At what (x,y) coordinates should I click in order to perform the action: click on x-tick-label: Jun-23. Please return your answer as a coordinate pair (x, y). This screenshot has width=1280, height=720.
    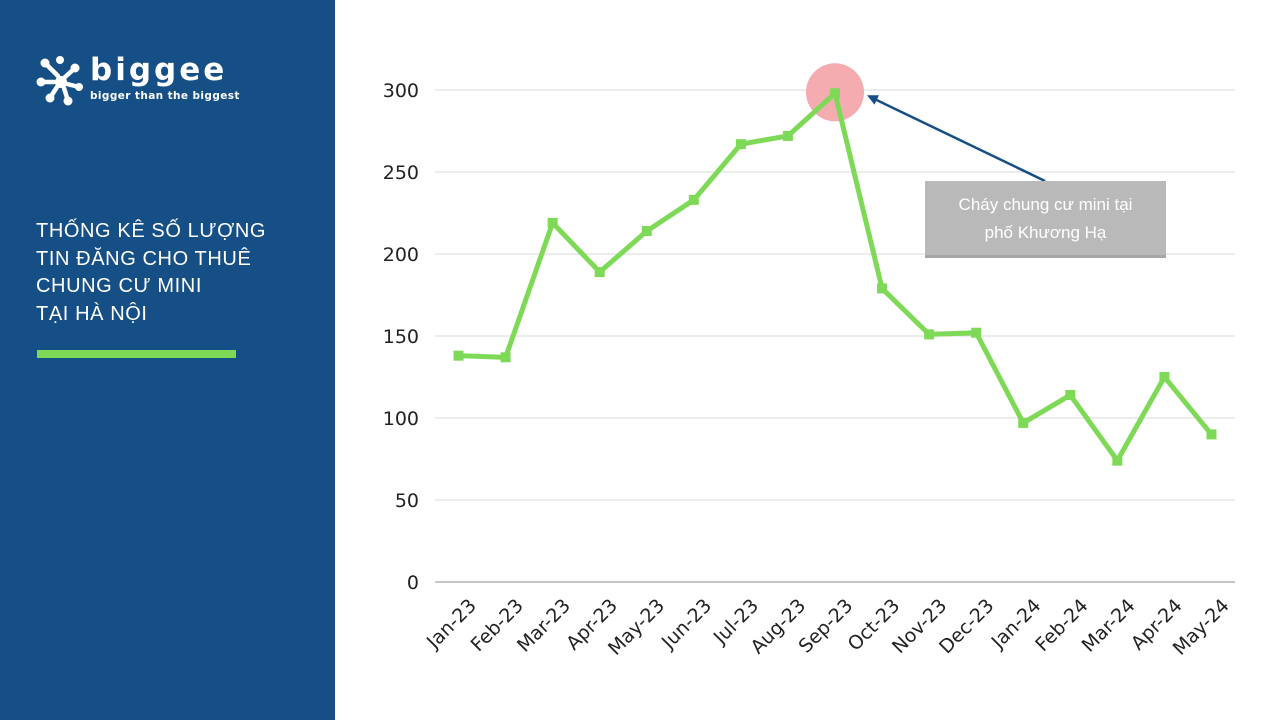
    Looking at the image, I should click on (686, 624).